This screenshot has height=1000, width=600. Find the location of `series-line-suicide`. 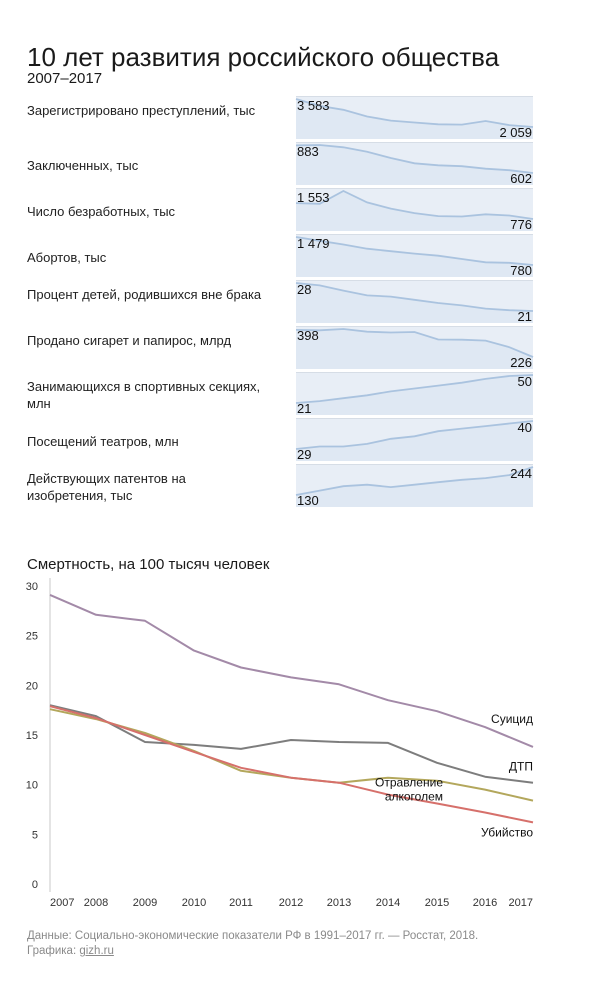

series-line-suicide is located at coordinates (291, 670).